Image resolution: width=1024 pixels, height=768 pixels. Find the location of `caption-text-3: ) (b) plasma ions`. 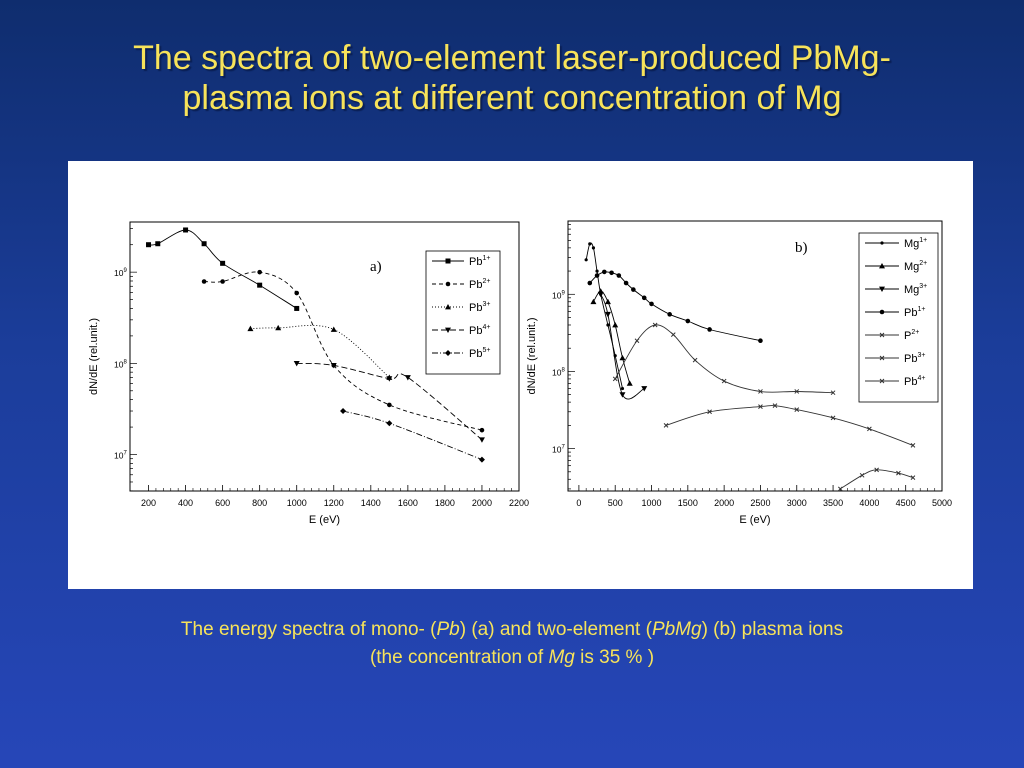

caption-text-3: ) (b) plasma ions is located at coordinates (772, 629).